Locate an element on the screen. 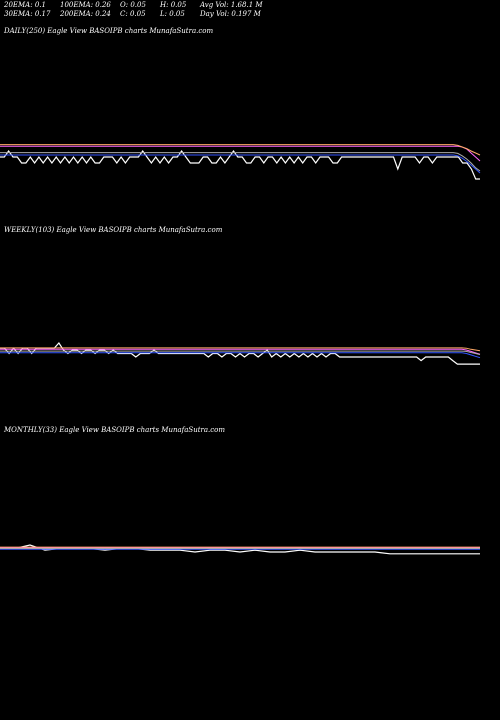 This screenshot has height=720, width=500. ema100-stat: 100EMA: 0.26 is located at coordinates (85, 5).